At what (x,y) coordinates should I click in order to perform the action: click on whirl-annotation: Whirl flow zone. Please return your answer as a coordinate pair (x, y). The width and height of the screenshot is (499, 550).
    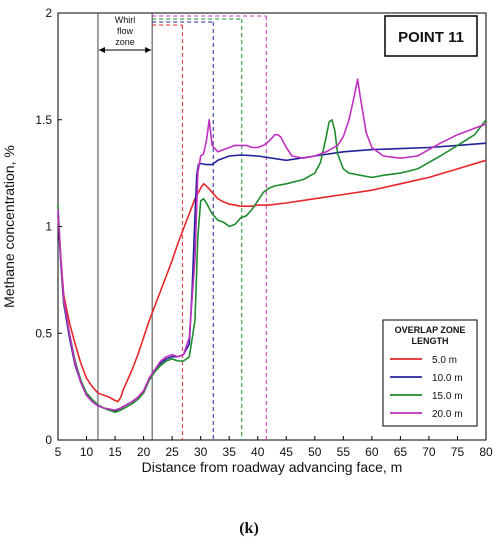
    Looking at the image, I should click on (125, 31).